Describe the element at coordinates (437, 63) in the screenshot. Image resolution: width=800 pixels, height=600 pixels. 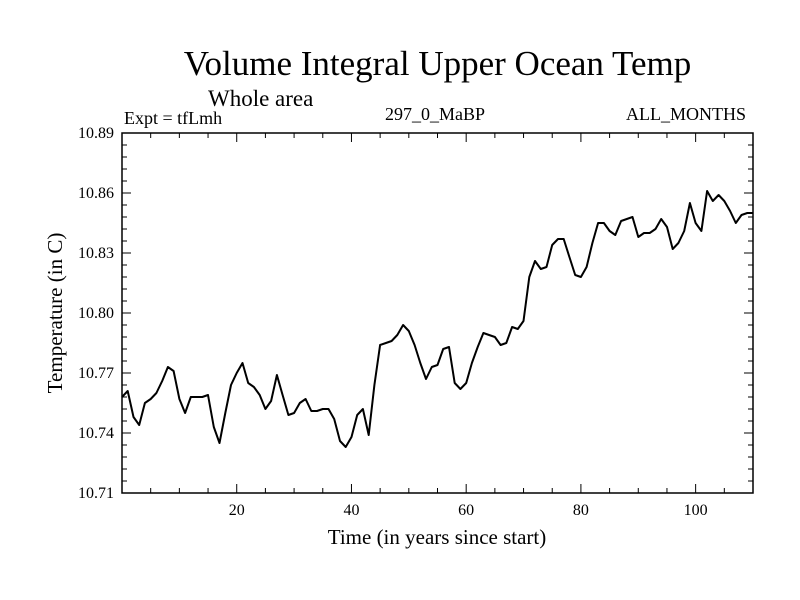
I see `chart-title: Volume Integral Upper Ocean Temp` at that location.